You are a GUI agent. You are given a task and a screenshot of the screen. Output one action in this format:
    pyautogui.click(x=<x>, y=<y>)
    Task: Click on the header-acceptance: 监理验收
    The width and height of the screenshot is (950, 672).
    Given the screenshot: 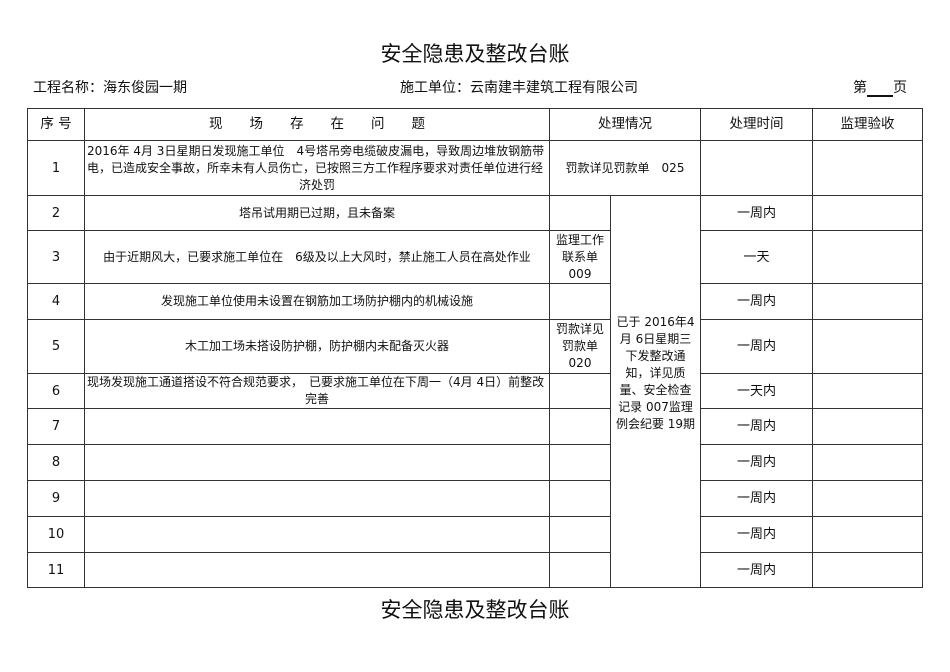 What is the action you would take?
    pyautogui.click(x=867, y=124)
    